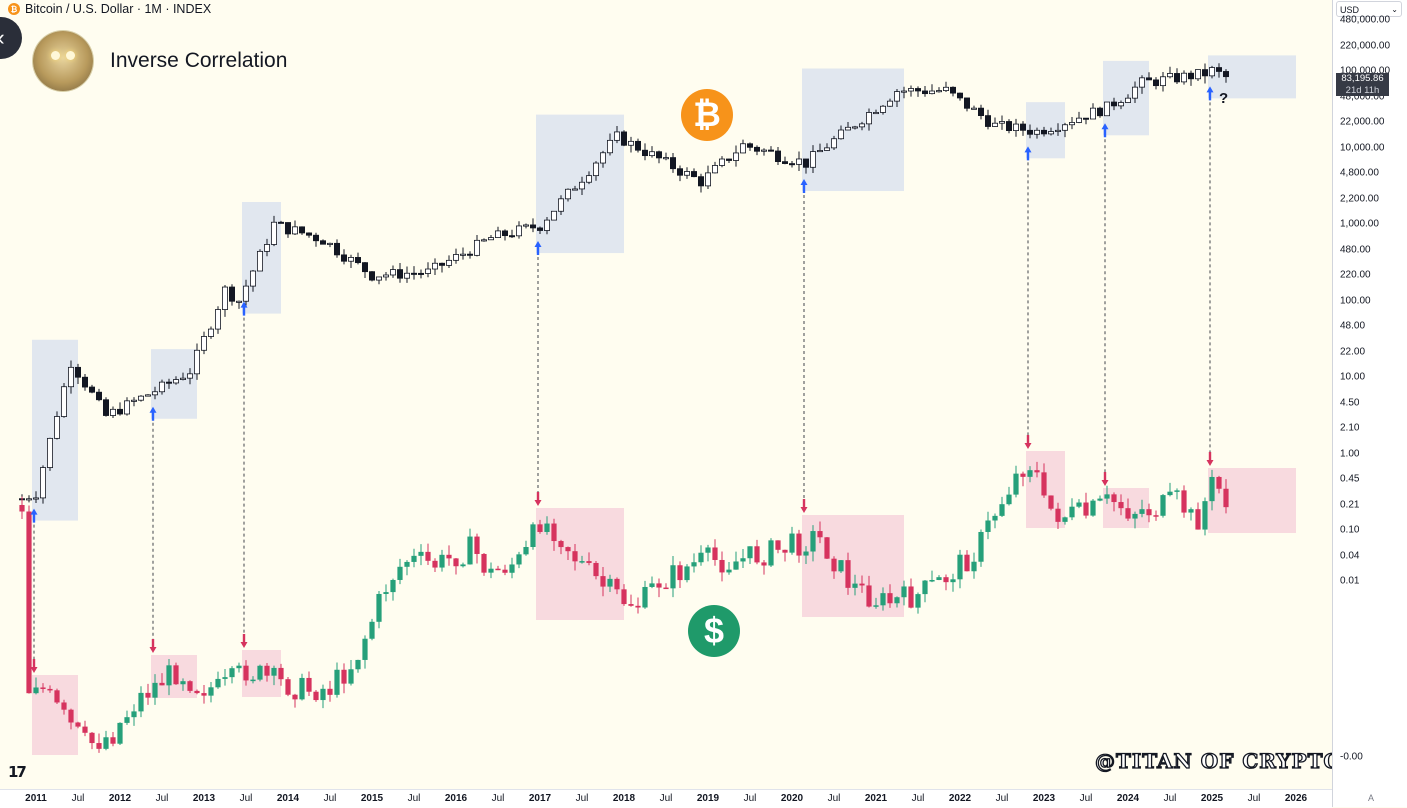  Describe the element at coordinates (55, 55) in the screenshot. I see `avatar-eye-left` at that location.